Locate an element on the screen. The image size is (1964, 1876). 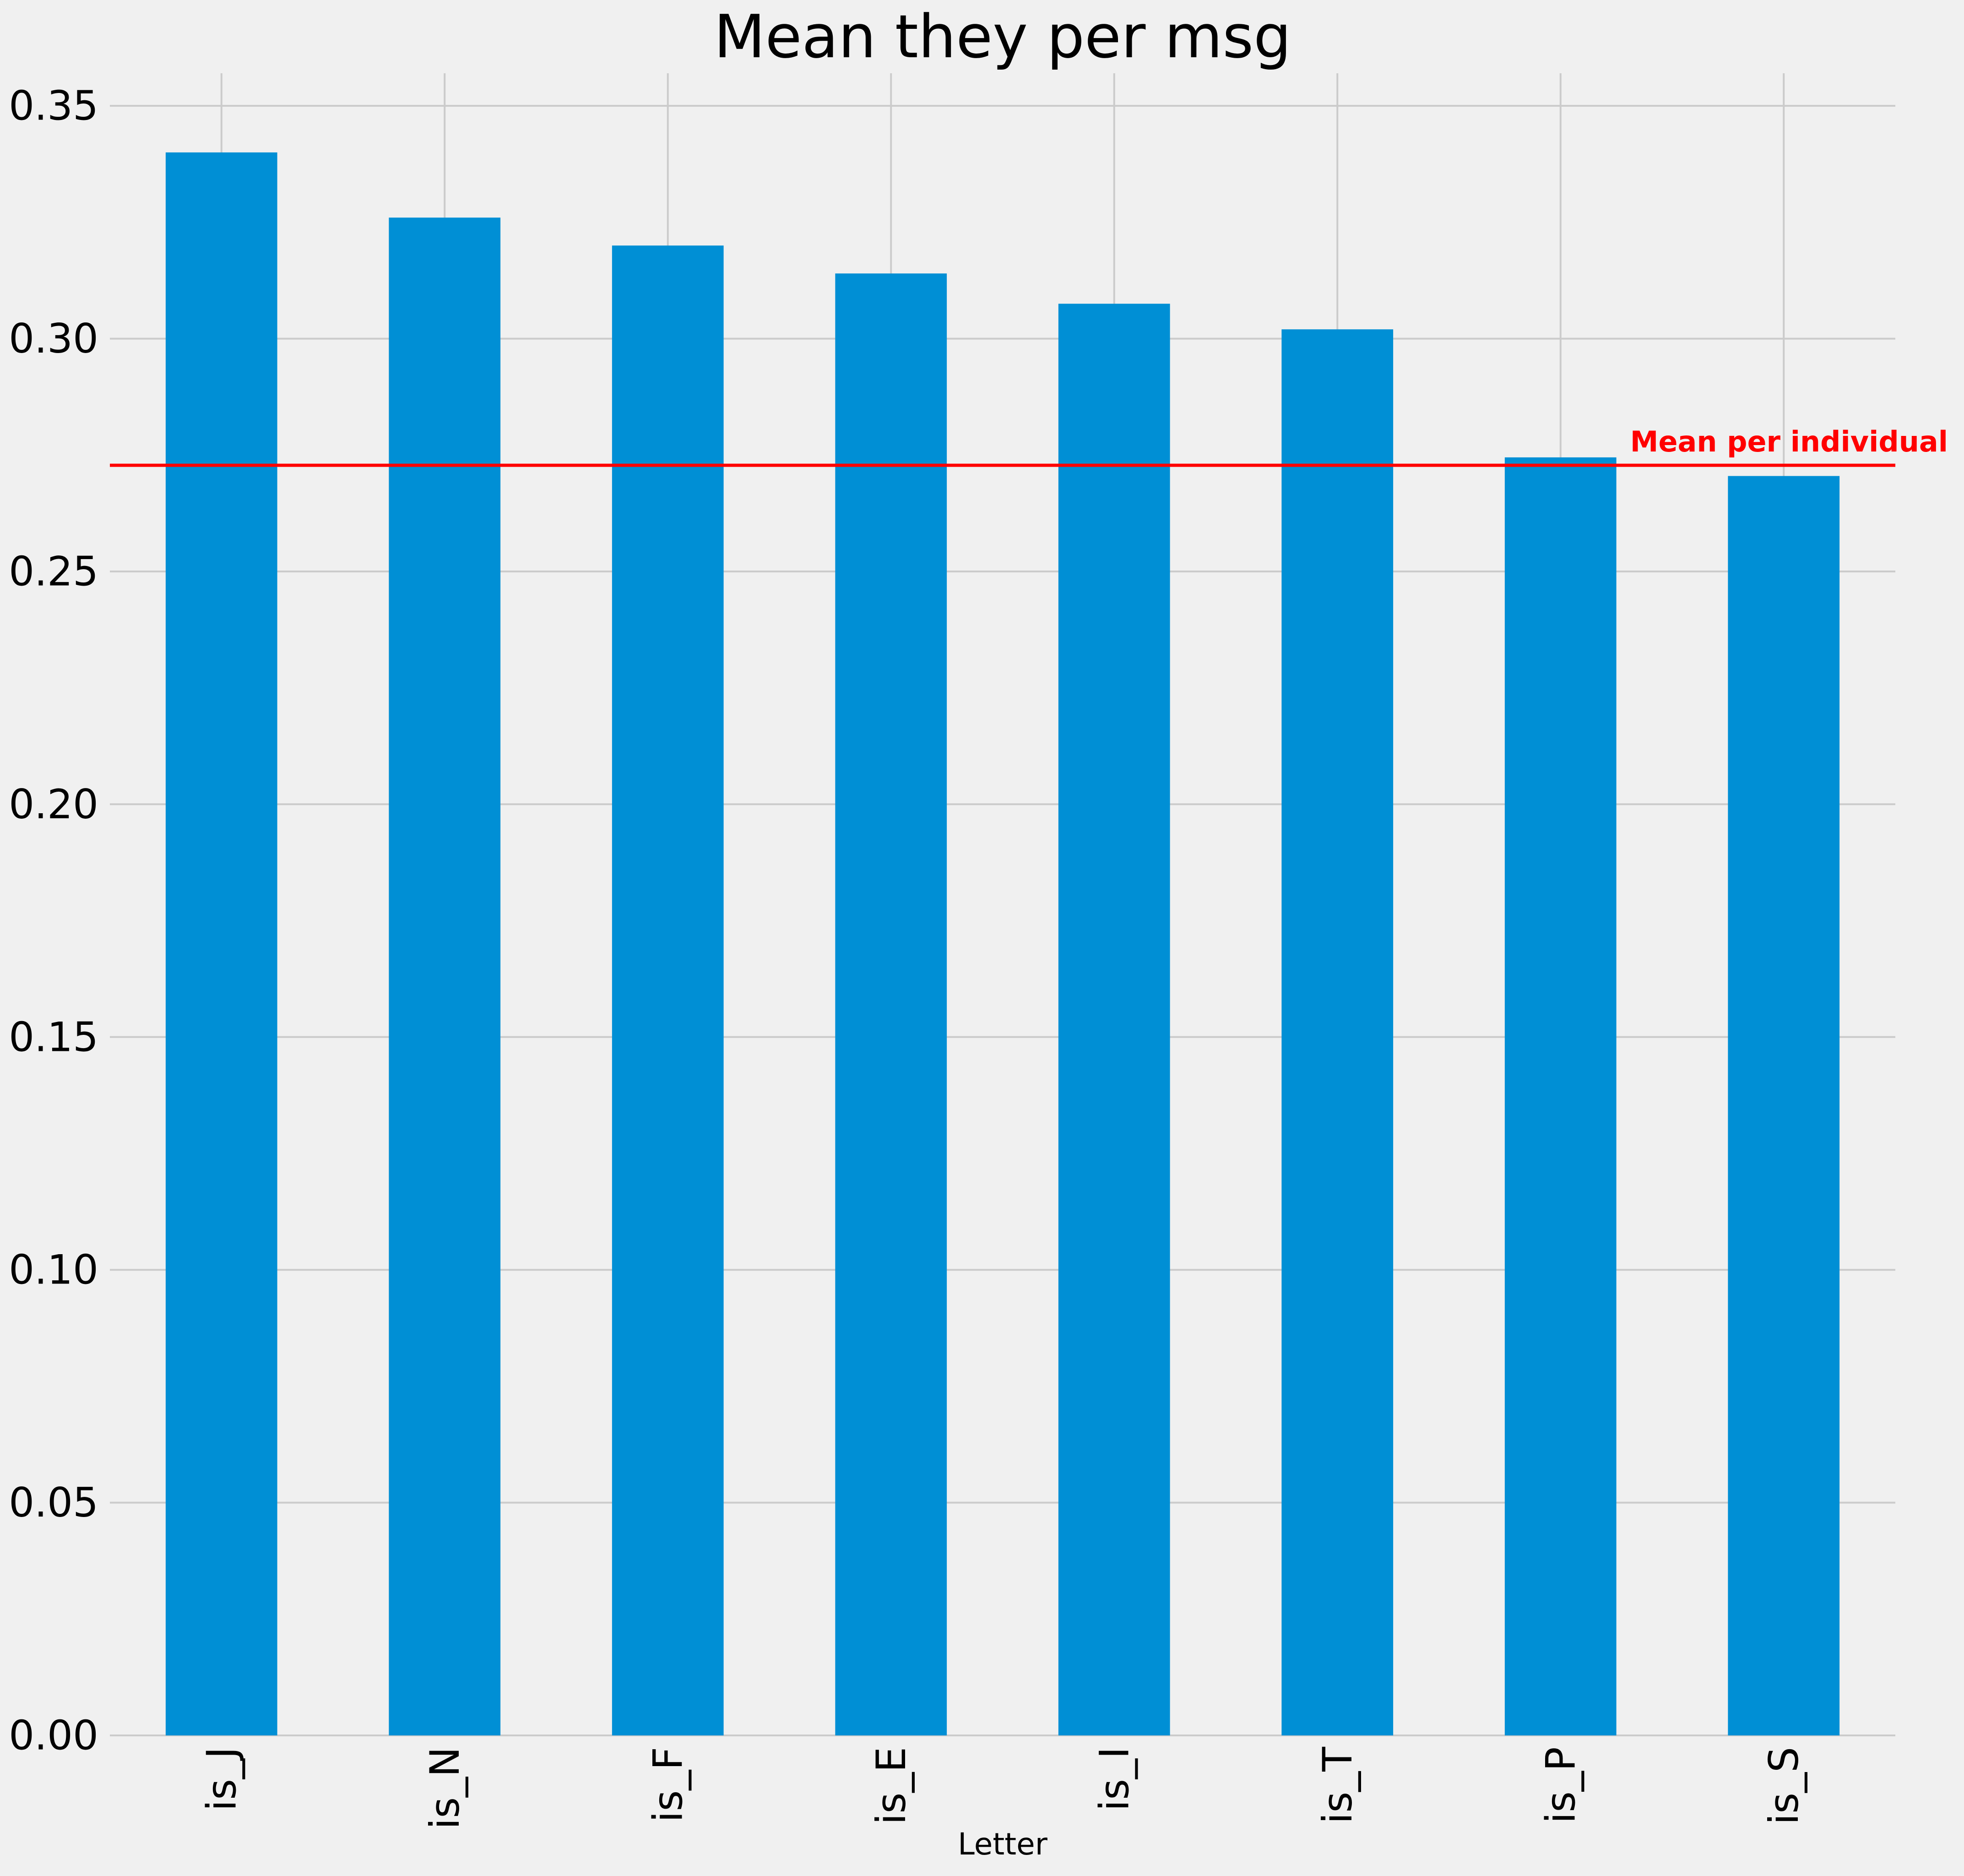
y-tick-label: 0.05 is located at coordinates (54, 1503).